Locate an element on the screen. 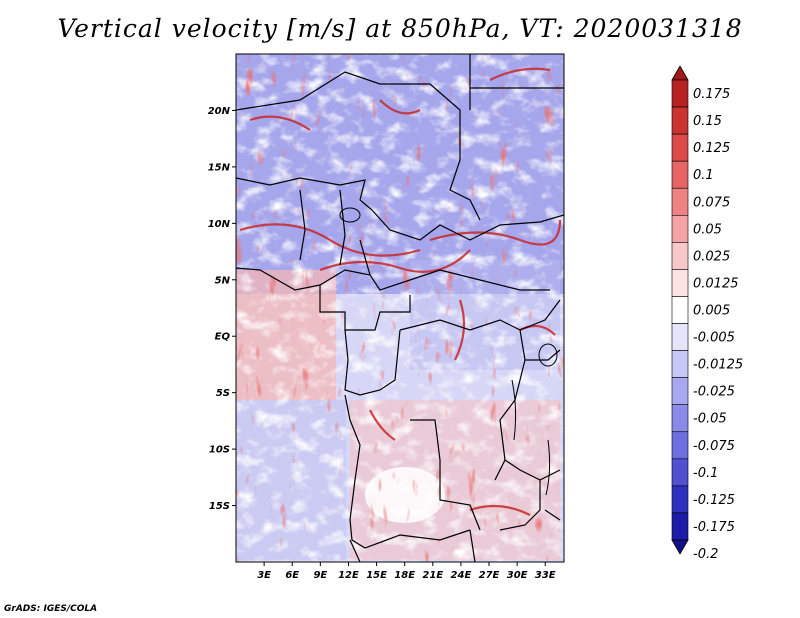 Image resolution: width=800 pixels, height=618 pixels. border-cameroon-gabon is located at coordinates (365, 308).